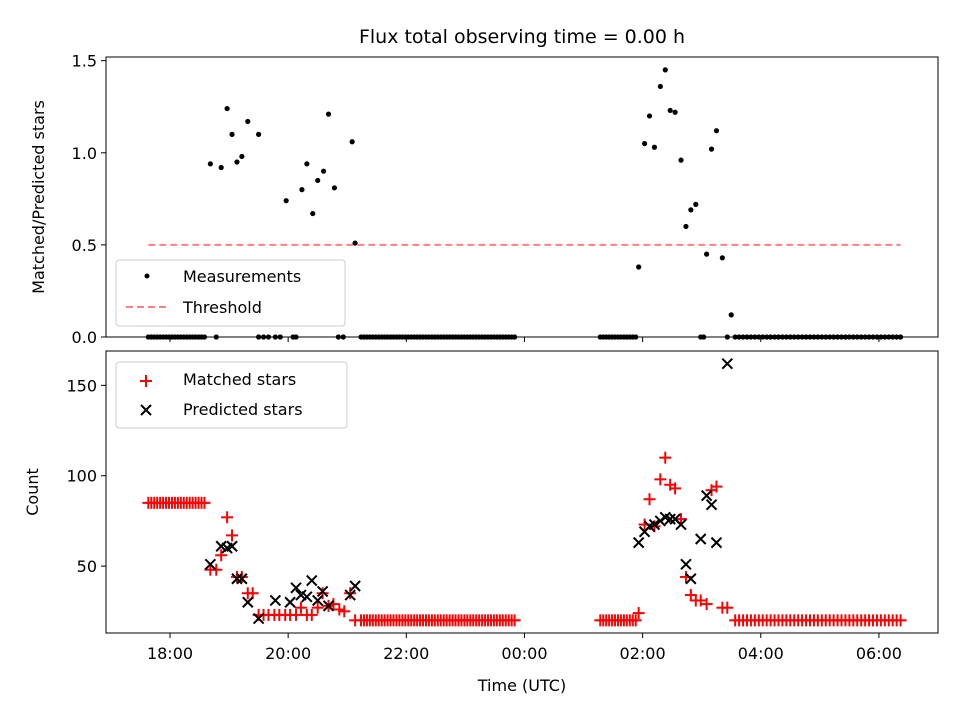 The image size is (960, 720). I want to click on bottom-y-ticks: 50 100 150, so click(86, 476).